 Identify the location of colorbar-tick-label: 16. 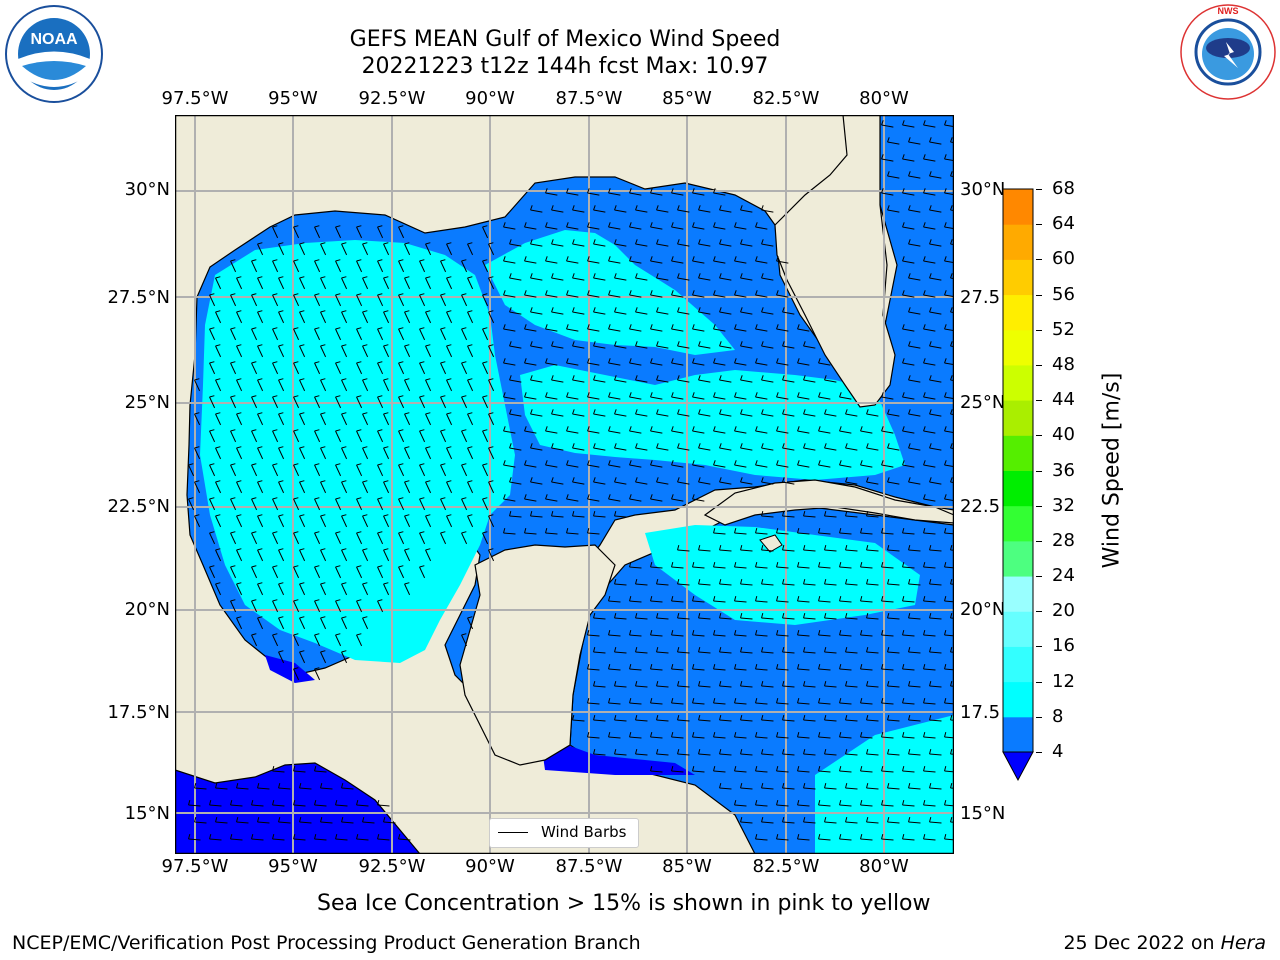
(1063, 646).